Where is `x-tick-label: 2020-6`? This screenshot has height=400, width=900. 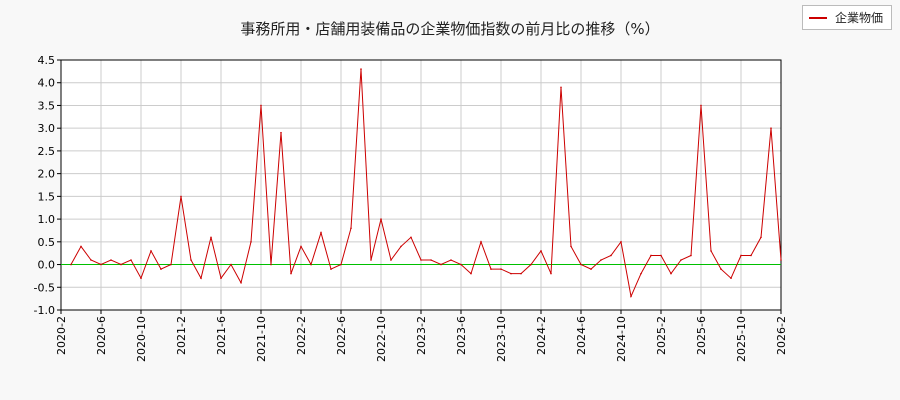
x-tick-label: 2020-6 is located at coordinates (101, 335).